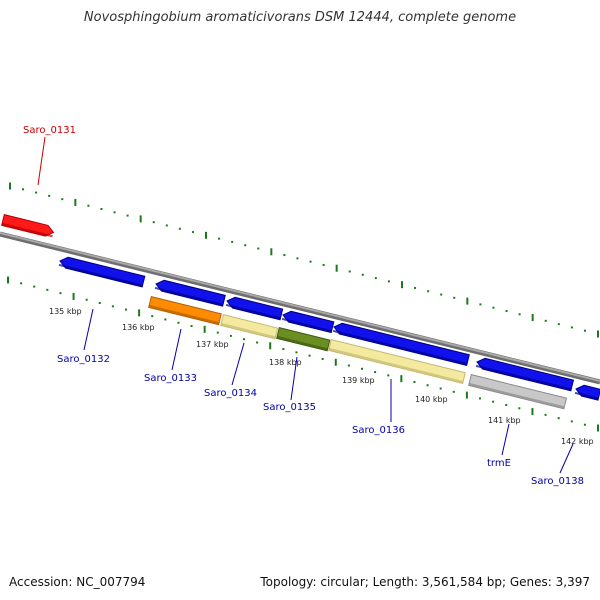 This screenshot has height=600, width=600. Describe the element at coordinates (285, 362) in the screenshot. I see `tick-label-138: 138 kbp` at that location.